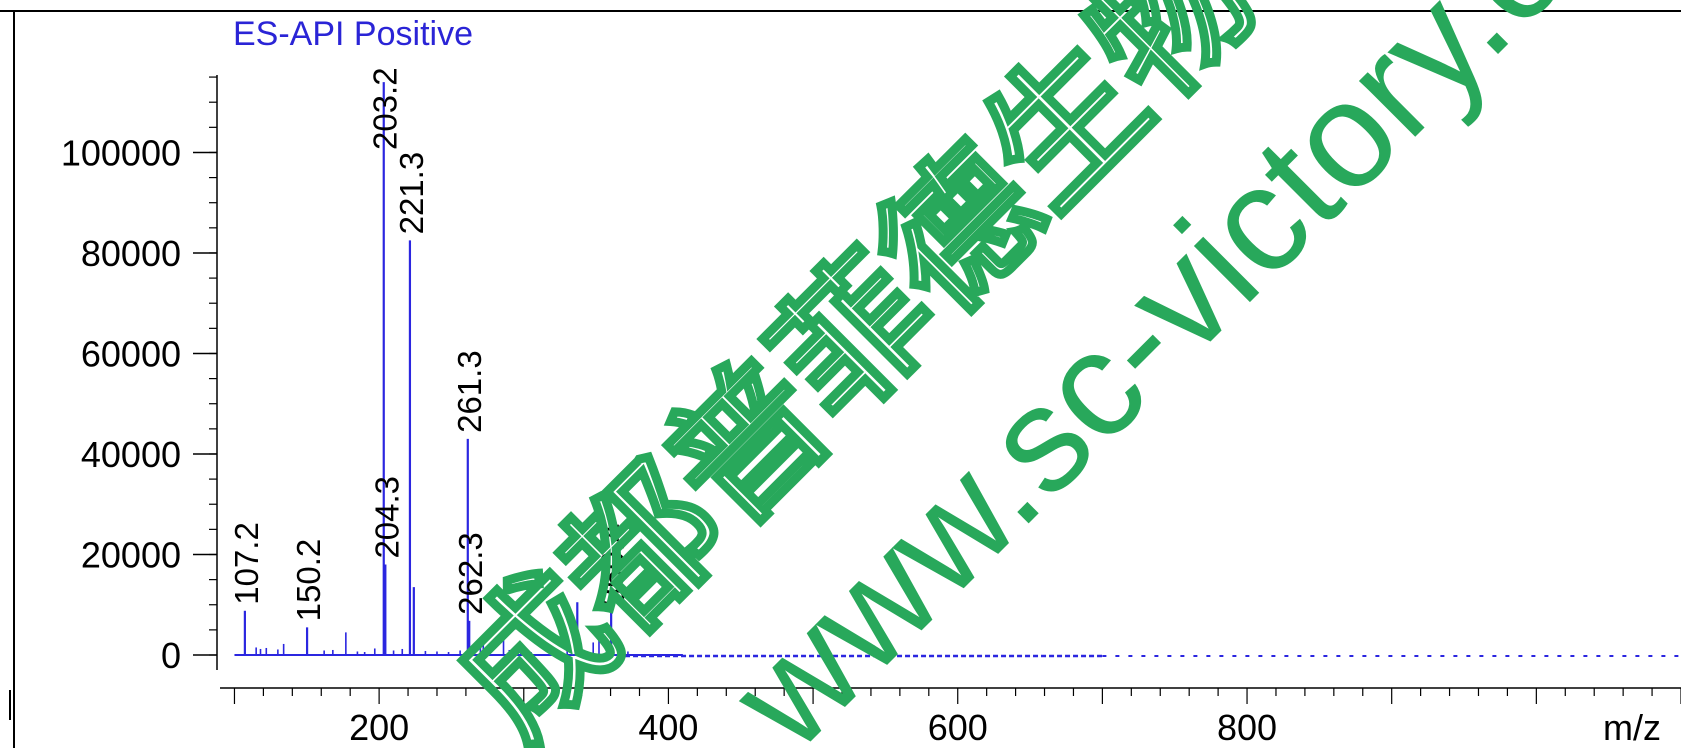 The height and width of the screenshot is (748, 1681). Describe the element at coordinates (246, 563) in the screenshot. I see `peak-label: 107.2` at that location.